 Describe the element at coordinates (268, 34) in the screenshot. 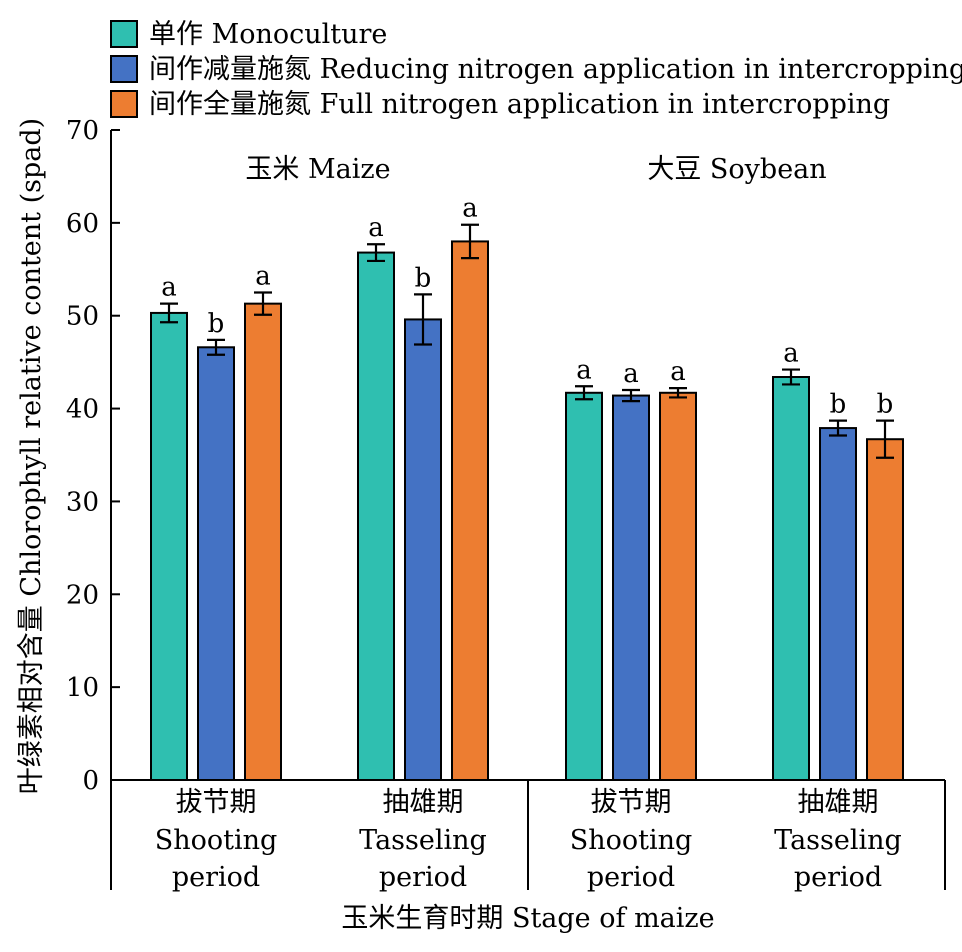

I see `legend-label: 单作 Monoculture` at that location.